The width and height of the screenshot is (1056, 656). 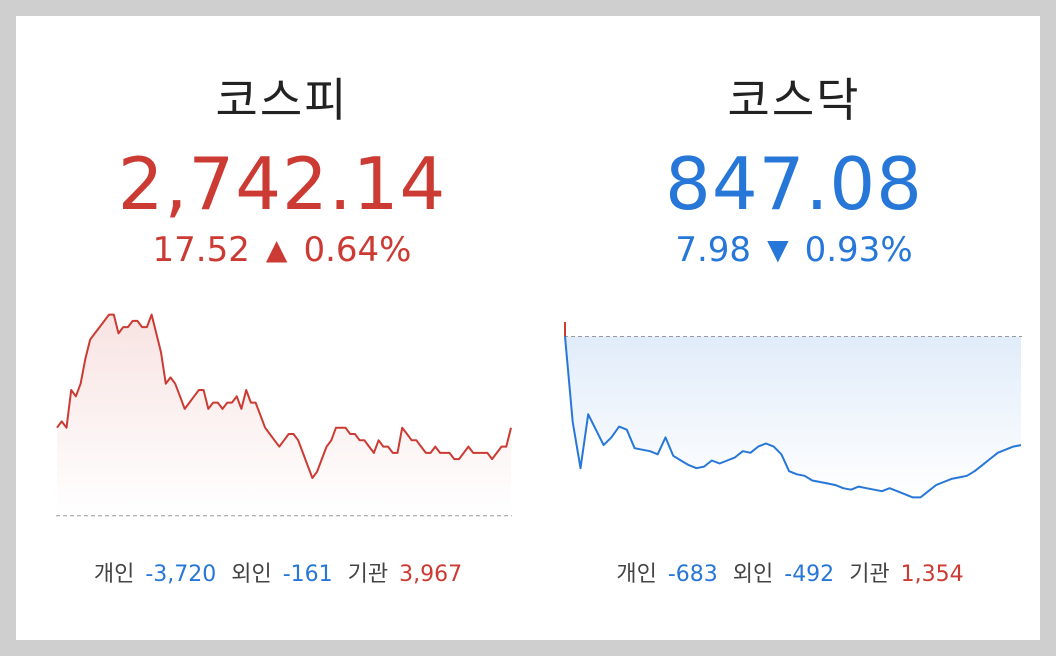 I want to click on kosdaq-title: 코스닥, so click(x=794, y=100).